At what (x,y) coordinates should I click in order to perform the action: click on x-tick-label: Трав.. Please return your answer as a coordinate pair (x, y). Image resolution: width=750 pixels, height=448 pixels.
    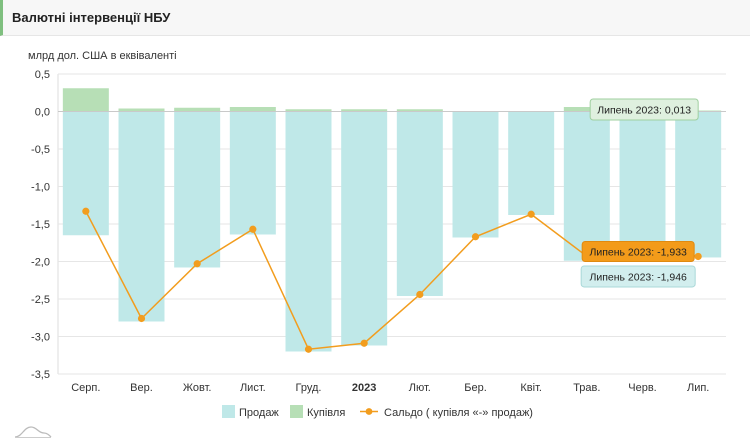
    Looking at the image, I should click on (586, 388).